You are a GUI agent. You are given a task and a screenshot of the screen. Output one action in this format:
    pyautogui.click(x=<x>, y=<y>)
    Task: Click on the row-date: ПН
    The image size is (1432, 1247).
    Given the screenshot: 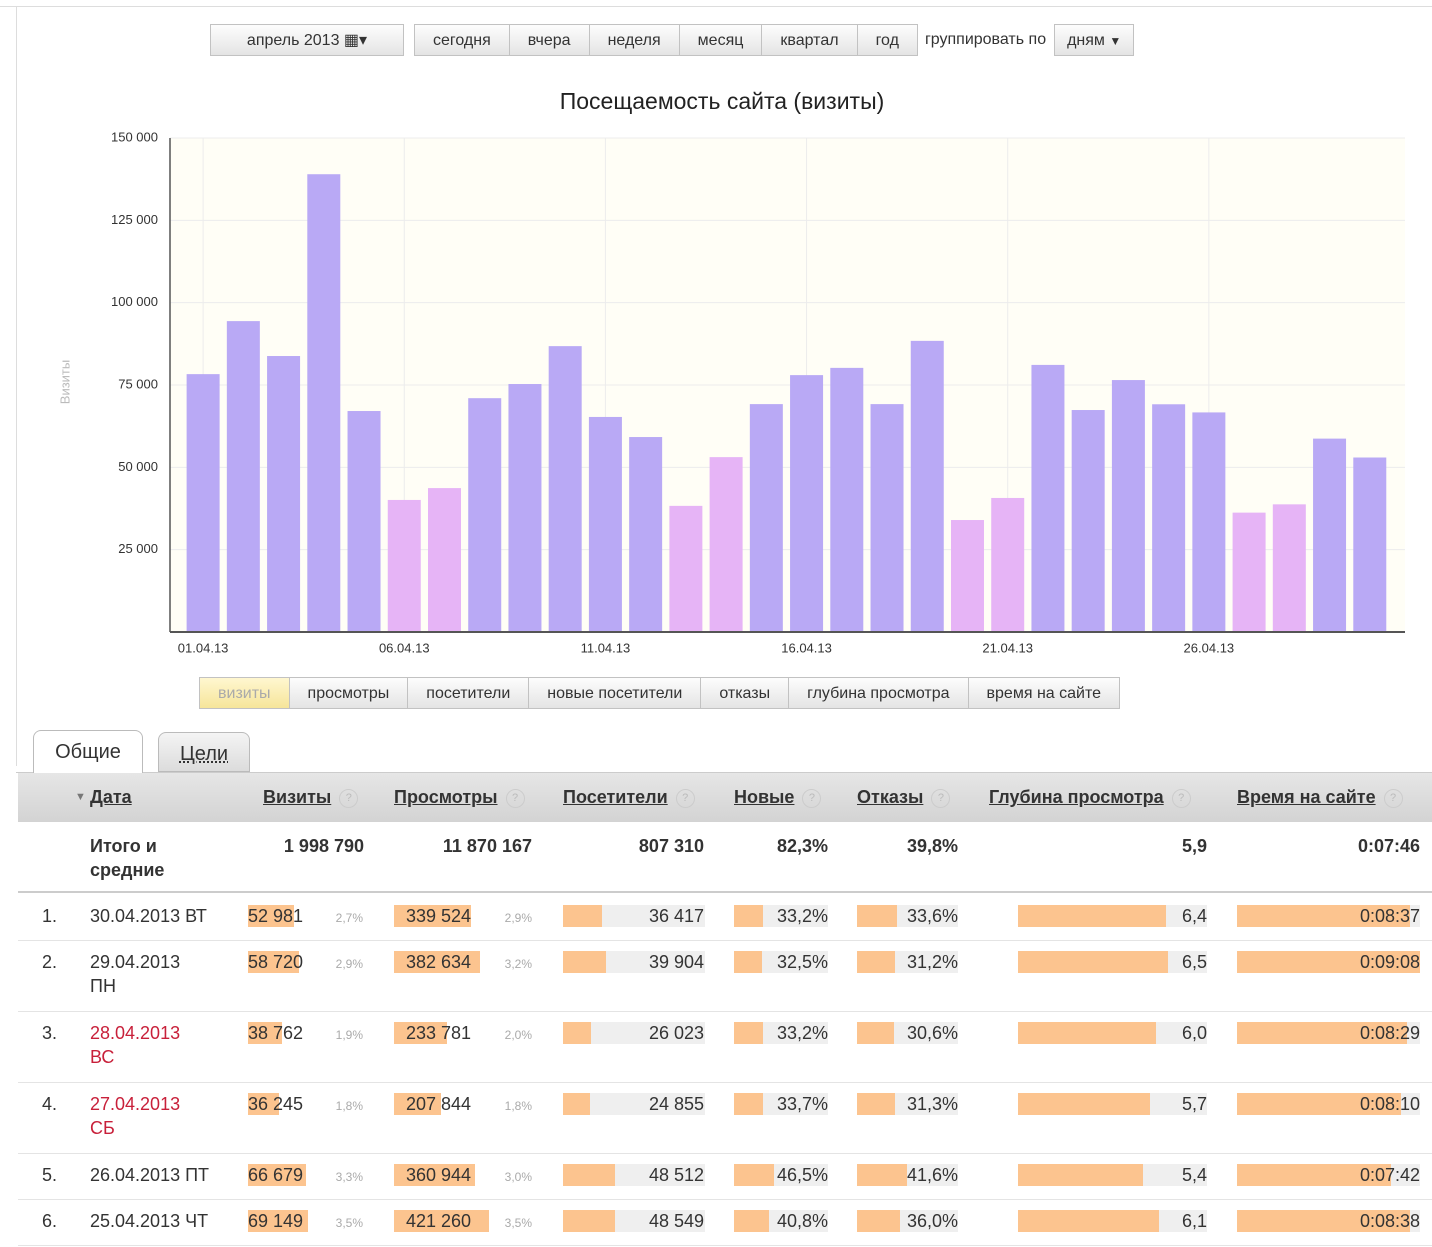 What is the action you would take?
    pyautogui.click(x=103, y=986)
    